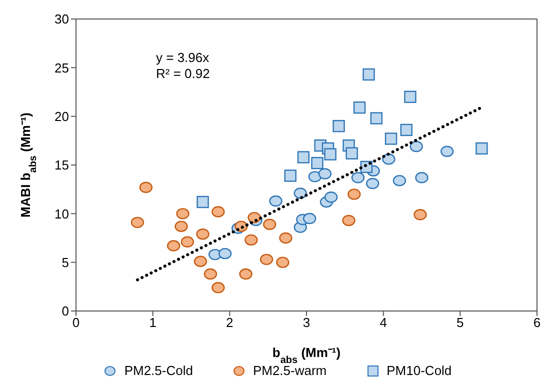 Image resolution: width=550 pixels, height=388 pixels. I want to click on x-tick-label: 6, so click(537, 322).